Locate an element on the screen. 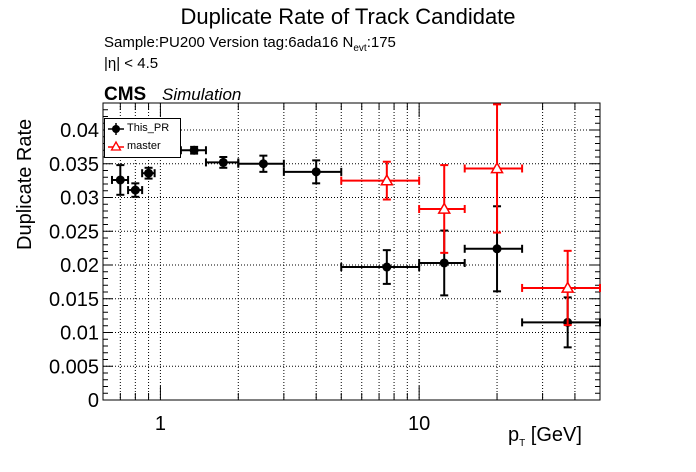 The height and width of the screenshot is (472, 696). legend: This_PR master is located at coordinates (142, 138).